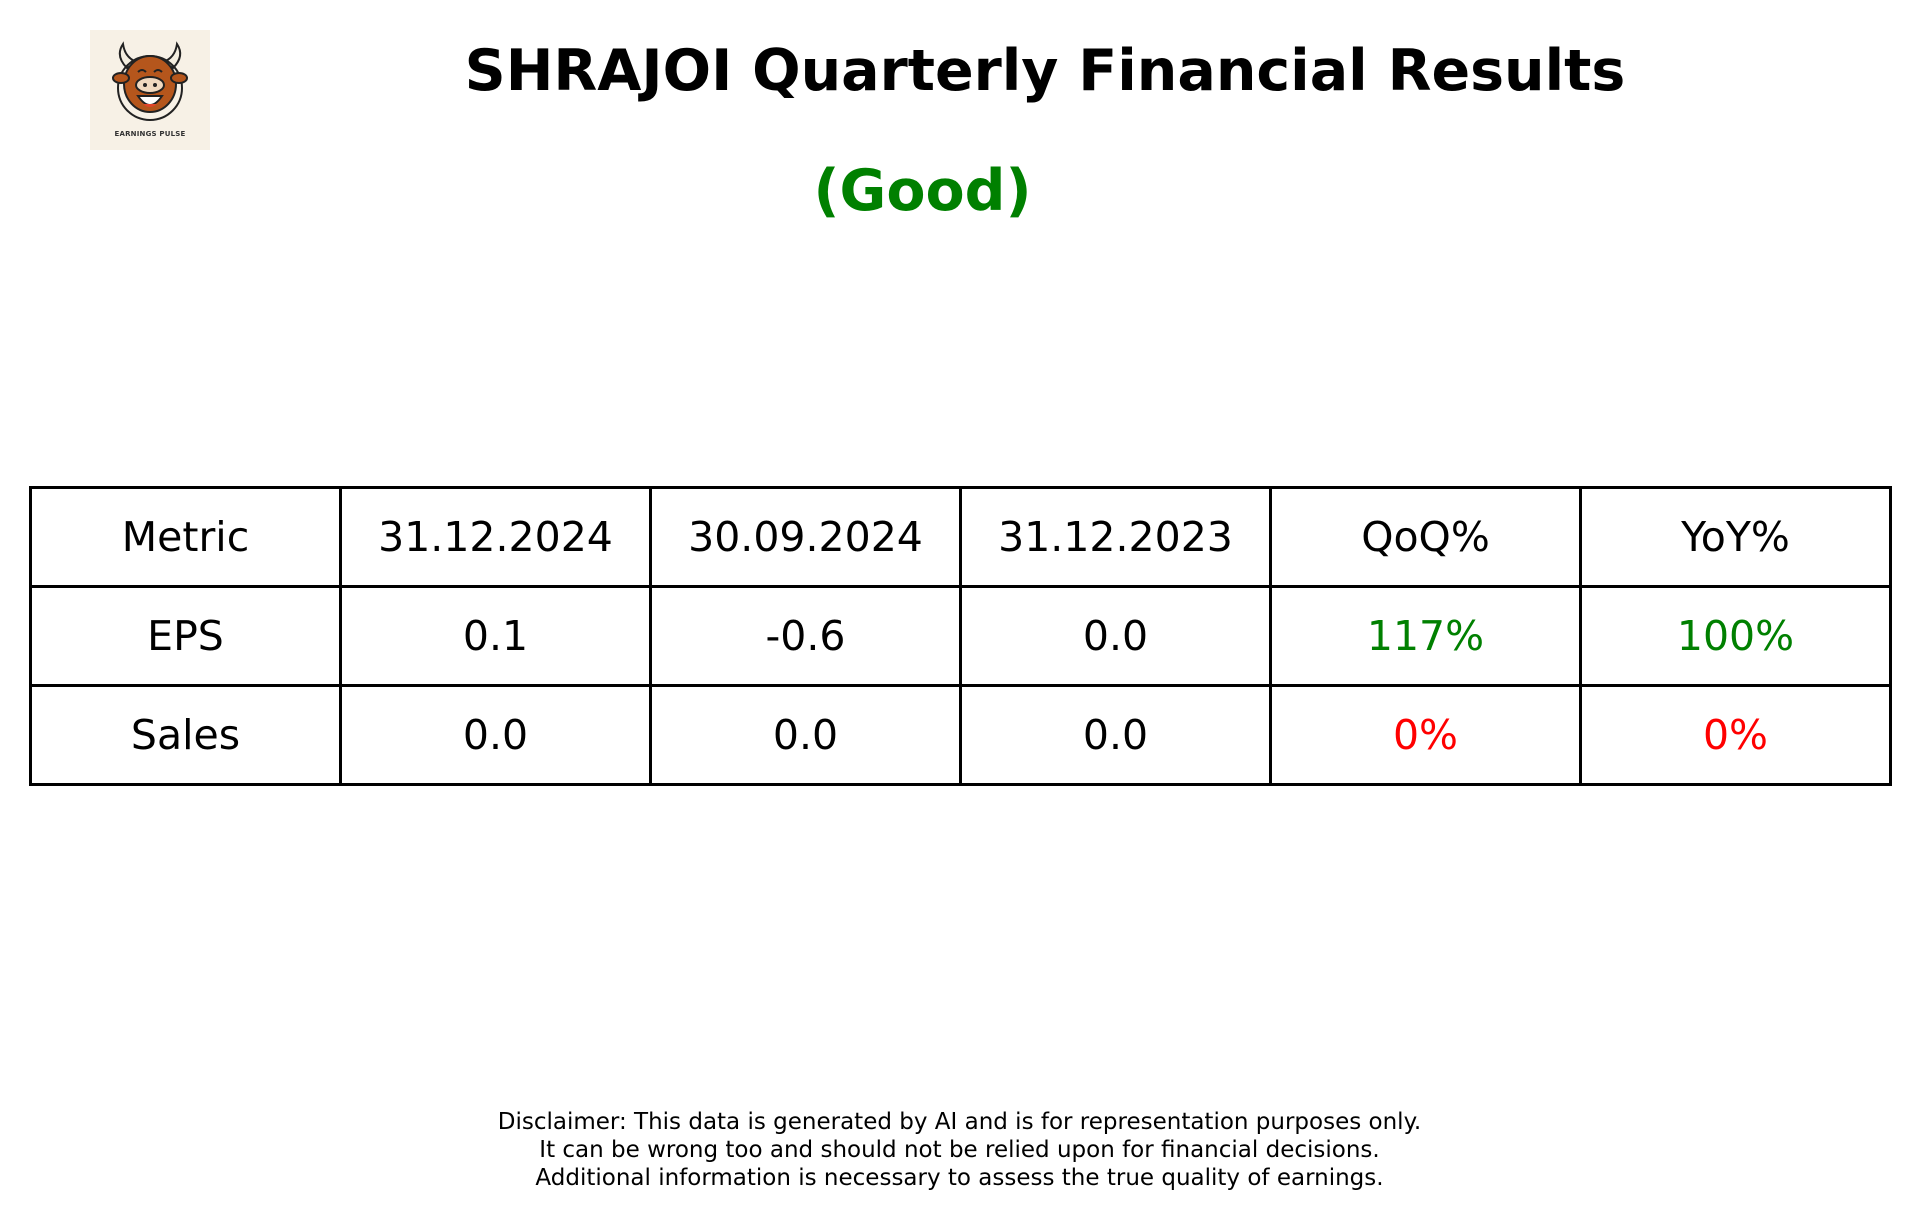 The image size is (1919, 1220). Describe the element at coordinates (150, 134) in the screenshot. I see `logo-text: EARNINGS PULSE` at that location.